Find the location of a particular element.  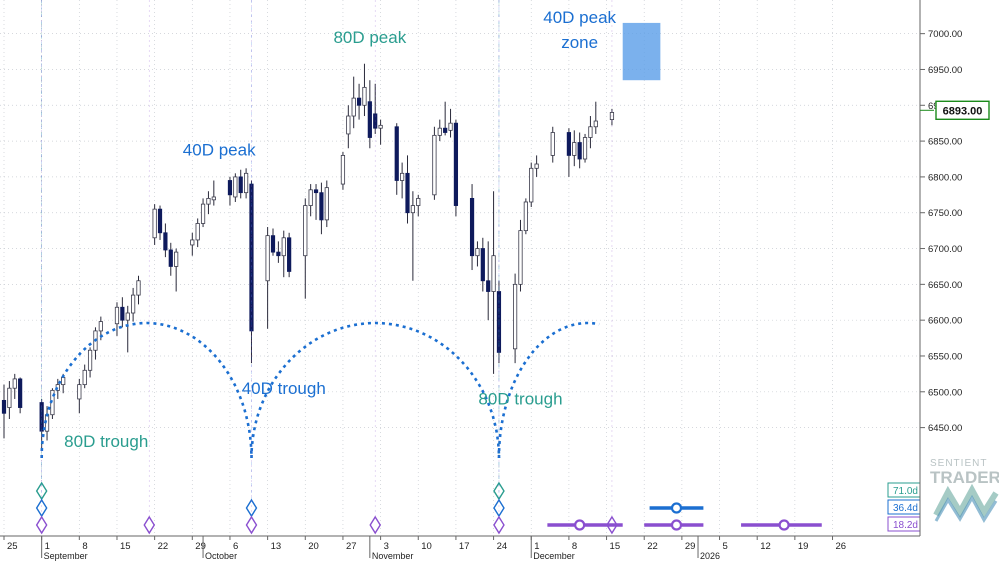

x-tick-label: 22 is located at coordinates (652, 546).